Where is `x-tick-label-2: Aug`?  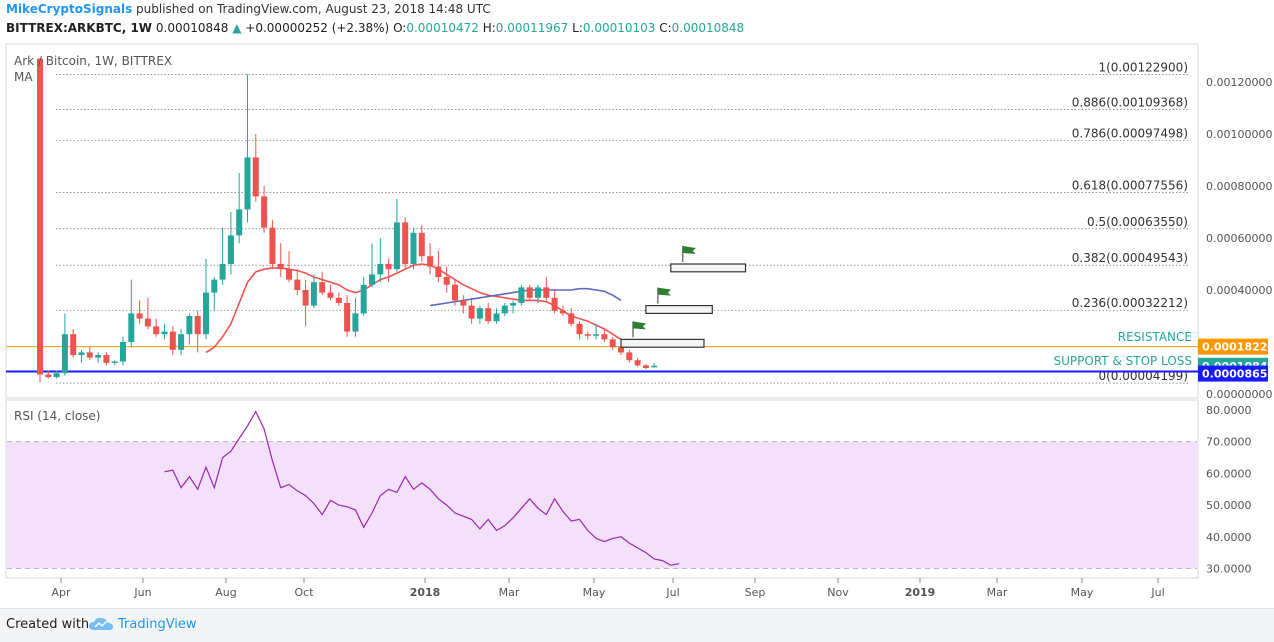
x-tick-label-2: Aug is located at coordinates (225, 592).